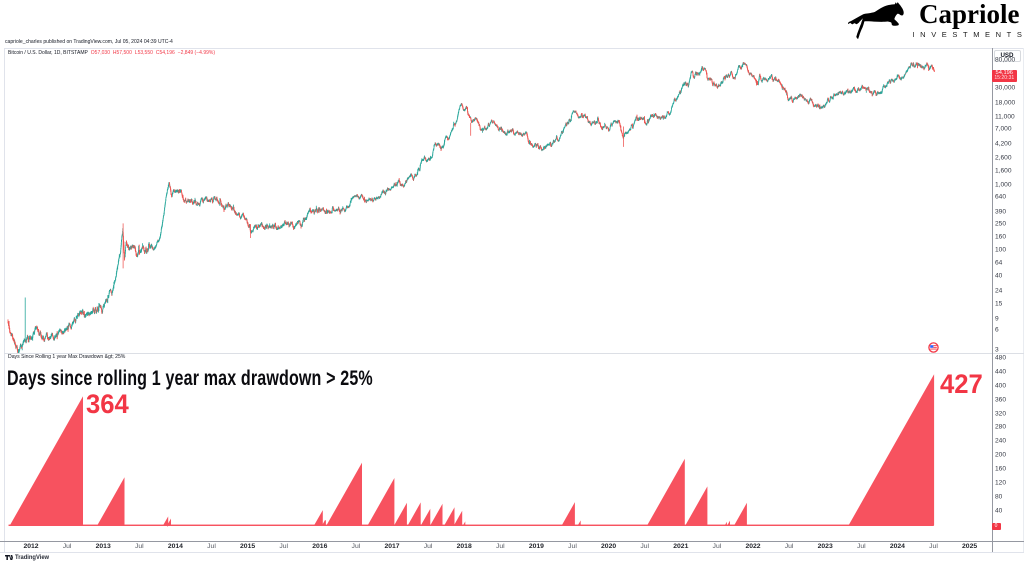  I want to click on price-tick-label: 18,000, so click(1005, 103).